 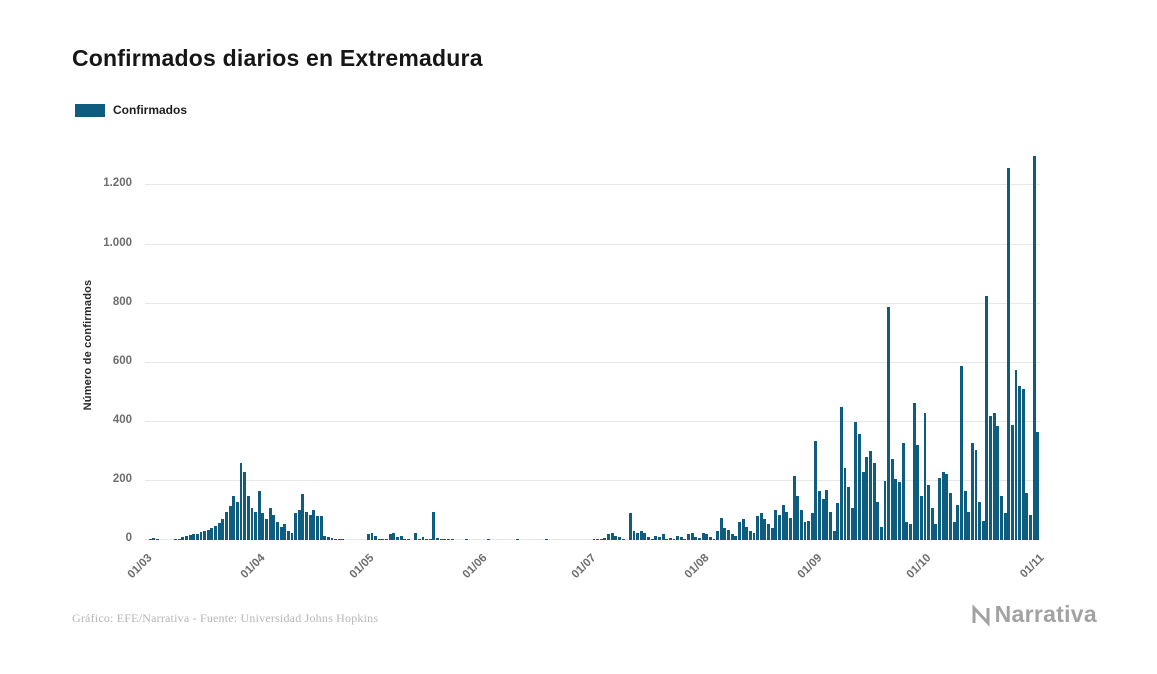 I want to click on x-tick-label: 01/10, so click(x=919, y=566).